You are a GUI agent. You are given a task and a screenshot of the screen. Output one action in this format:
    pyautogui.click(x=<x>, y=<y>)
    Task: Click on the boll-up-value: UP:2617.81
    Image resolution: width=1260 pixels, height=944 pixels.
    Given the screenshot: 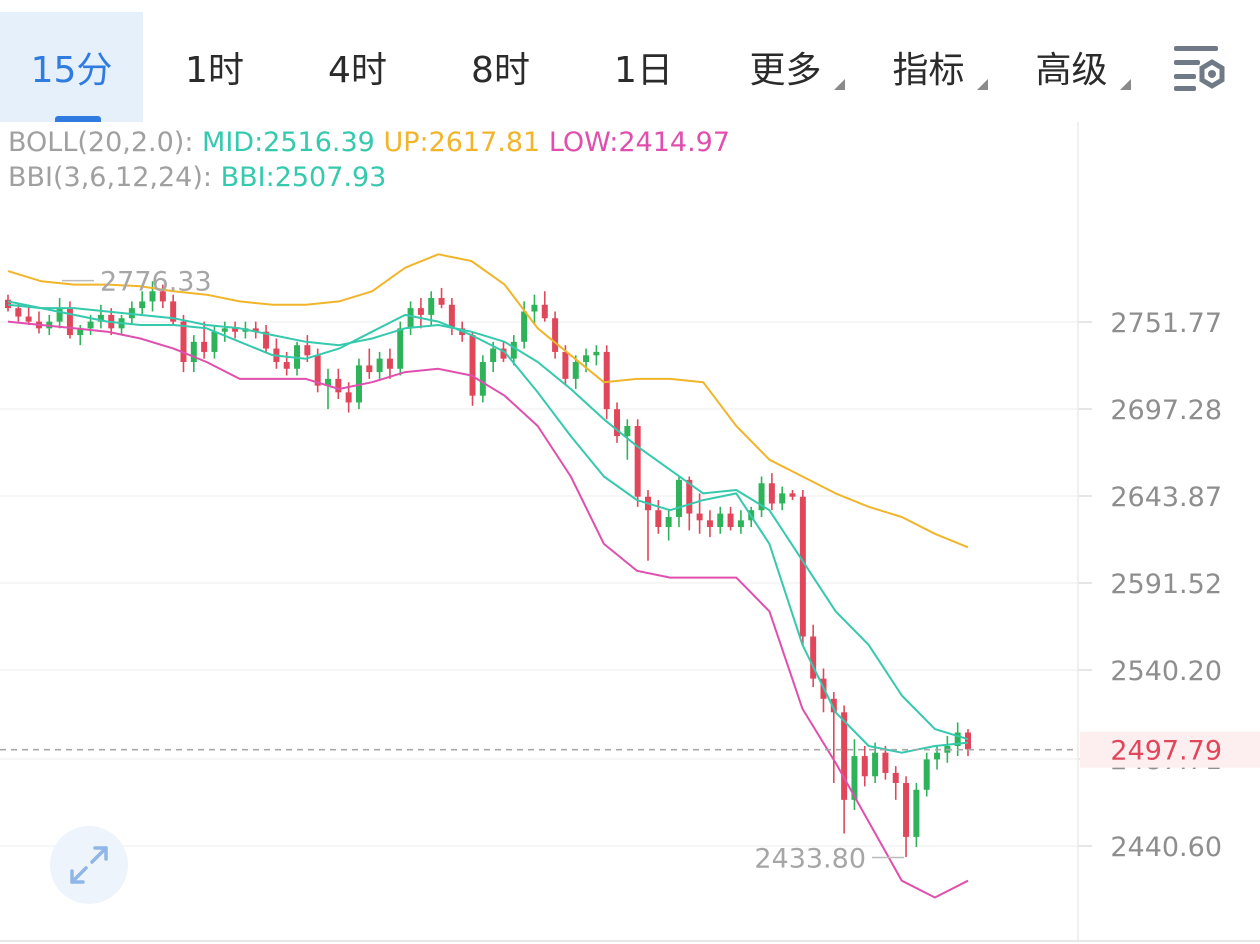 What is the action you would take?
    pyautogui.click(x=462, y=142)
    